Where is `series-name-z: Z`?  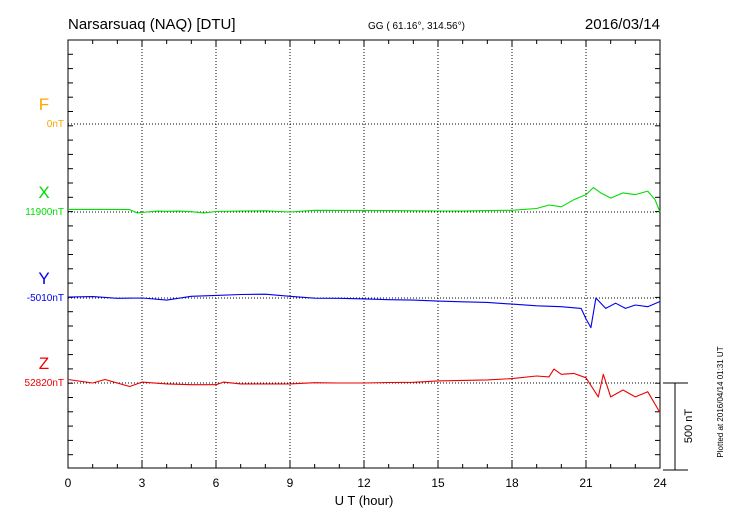
series-name-z: Z is located at coordinates (44, 363).